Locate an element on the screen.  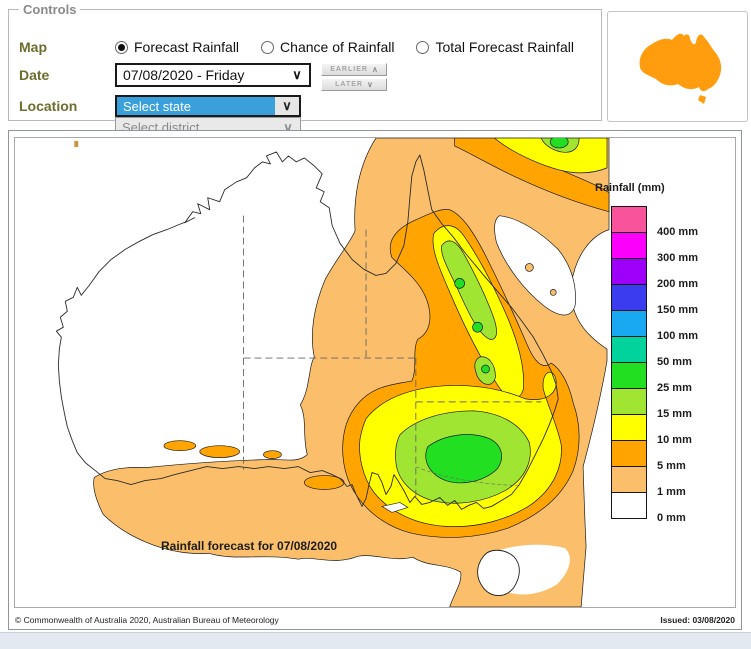
legend-label: 0 mm is located at coordinates (671, 518).